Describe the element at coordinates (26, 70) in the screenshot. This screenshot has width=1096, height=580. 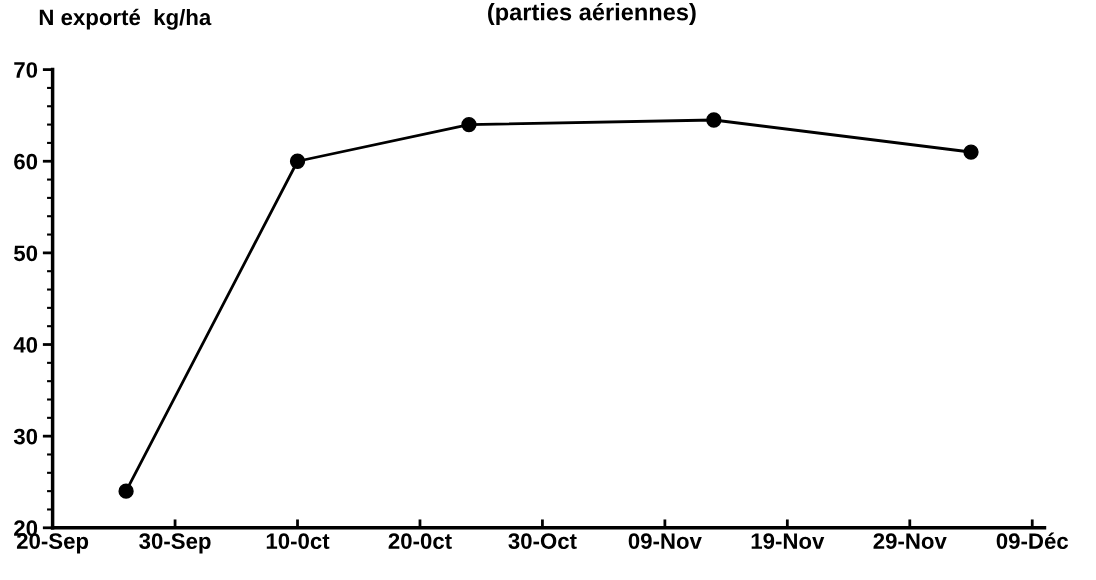
I see `y-tick-label: 70` at that location.